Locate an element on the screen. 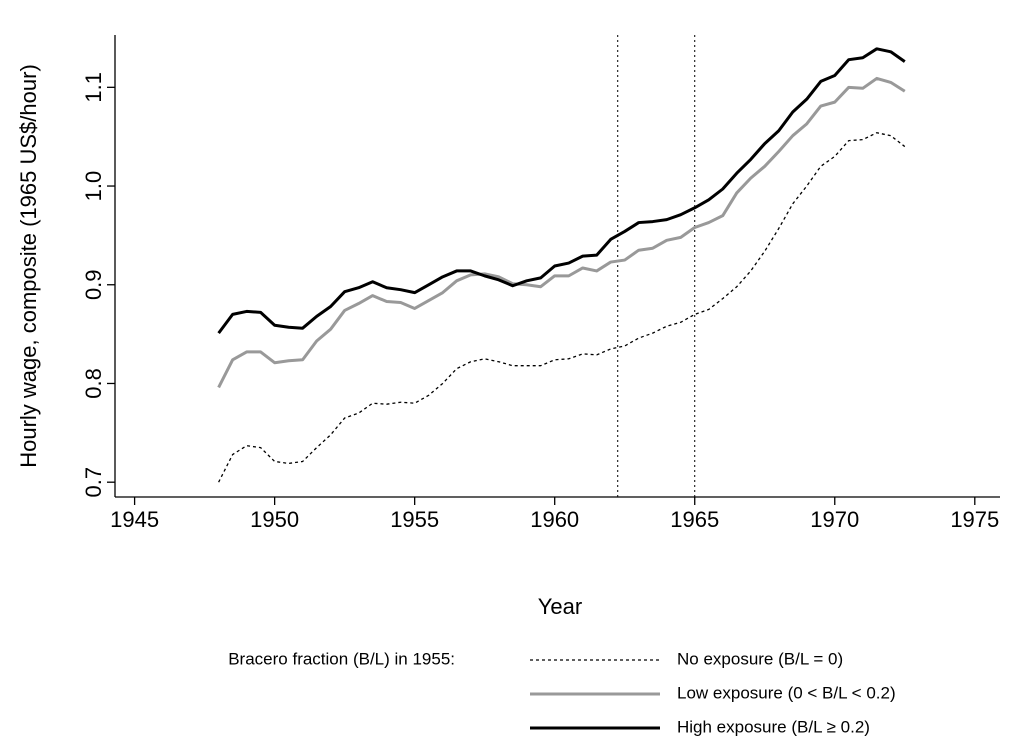 The image size is (1016, 746). y-tick-label: 1.0 is located at coordinates (93, 186).